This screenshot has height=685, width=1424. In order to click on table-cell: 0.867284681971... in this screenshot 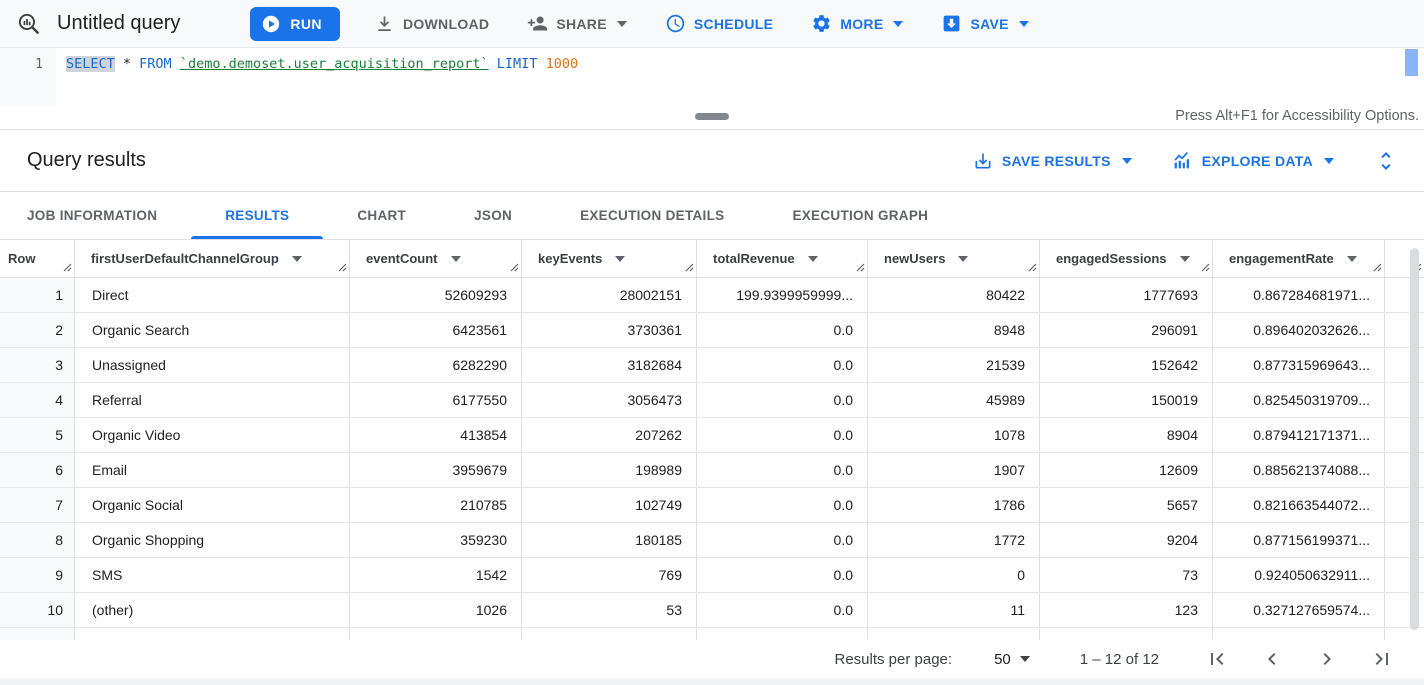, I will do `click(1299, 295)`.